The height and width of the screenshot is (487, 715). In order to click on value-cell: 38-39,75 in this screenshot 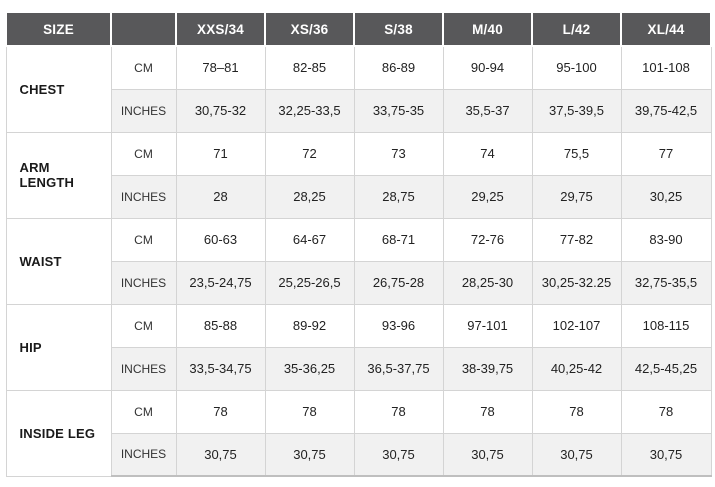, I will do `click(487, 368)`.